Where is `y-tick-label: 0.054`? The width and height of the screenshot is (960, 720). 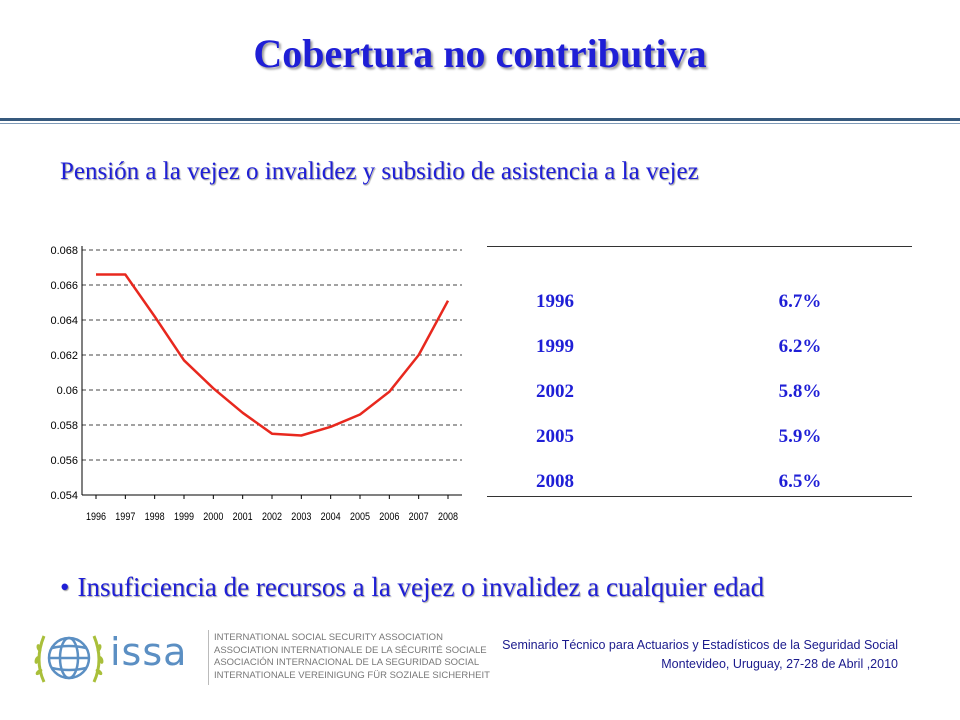 y-tick-label: 0.054 is located at coordinates (64, 496).